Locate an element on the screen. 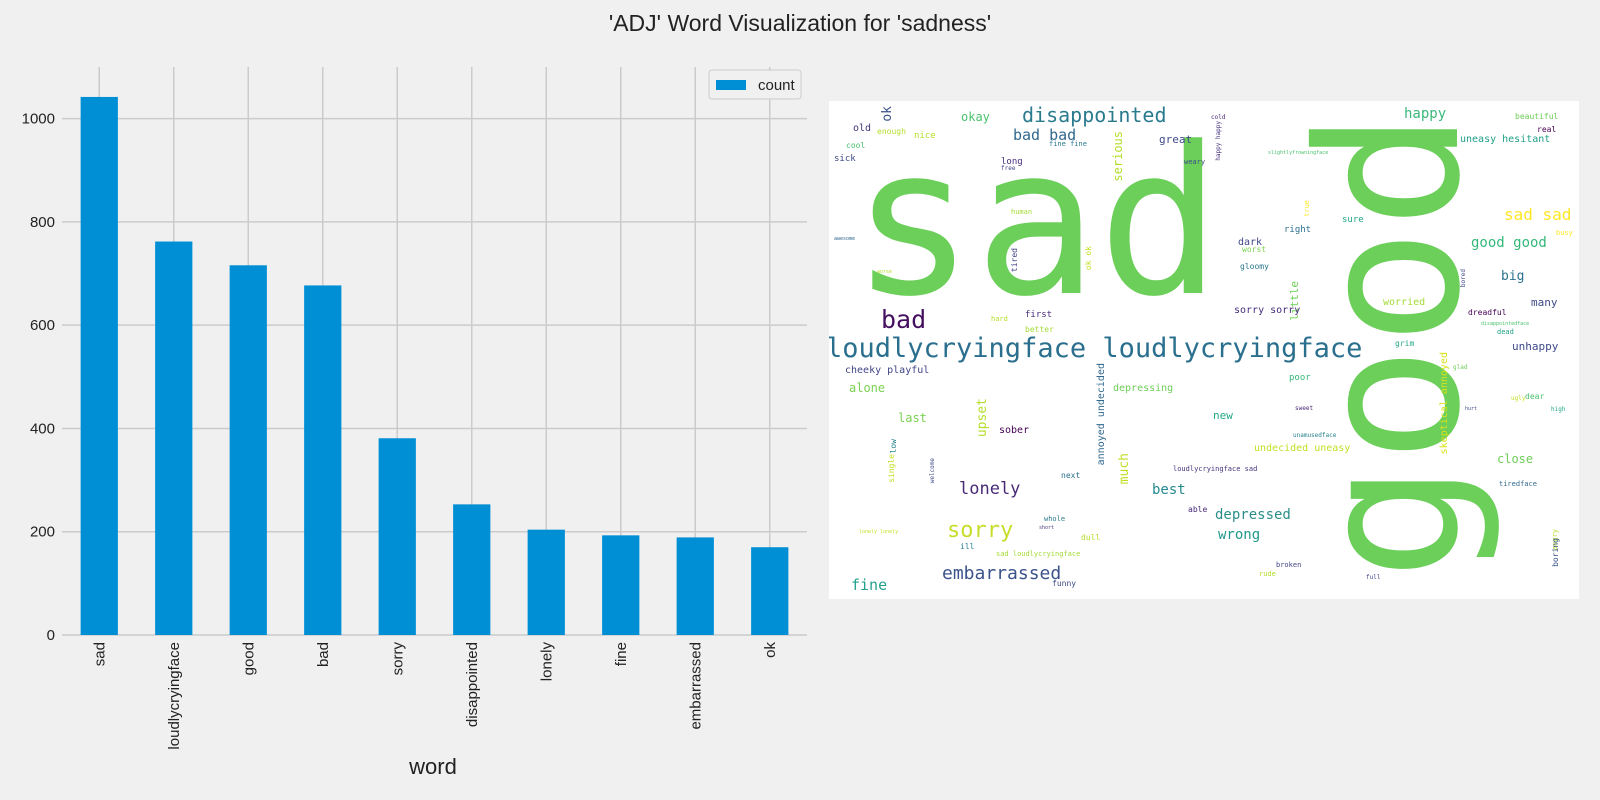  cloud-word: happy happy is located at coordinates (1218, 141).